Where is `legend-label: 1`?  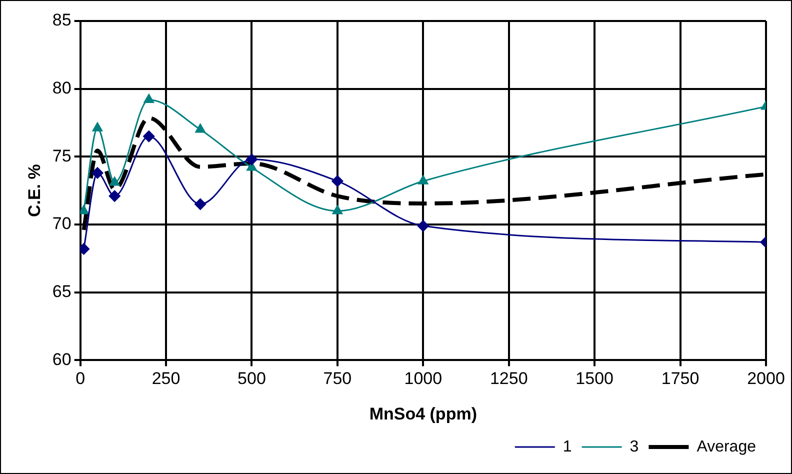
legend-label: 1 is located at coordinates (567, 447).